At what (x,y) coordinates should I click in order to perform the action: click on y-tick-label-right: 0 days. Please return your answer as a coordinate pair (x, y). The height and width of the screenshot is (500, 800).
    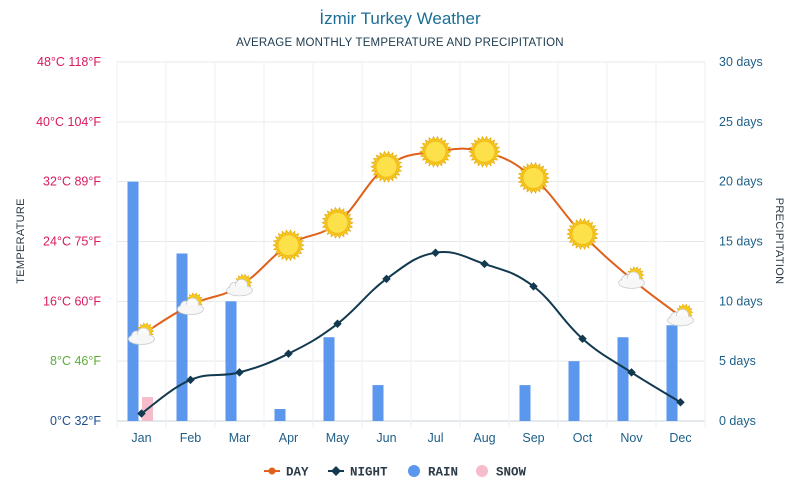
    Looking at the image, I should click on (737, 421).